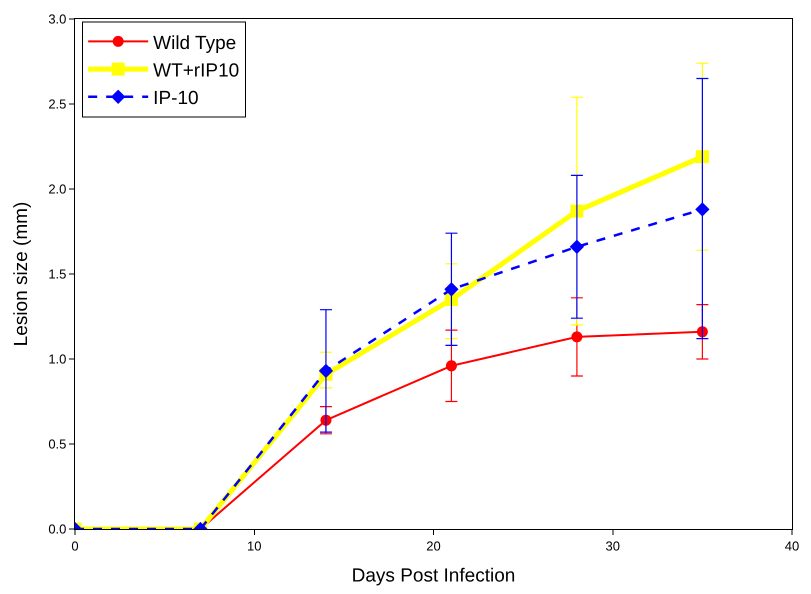 The width and height of the screenshot is (811, 594). Describe the element at coordinates (57, 444) in the screenshot. I see `y-tick-label: 0.5` at that location.